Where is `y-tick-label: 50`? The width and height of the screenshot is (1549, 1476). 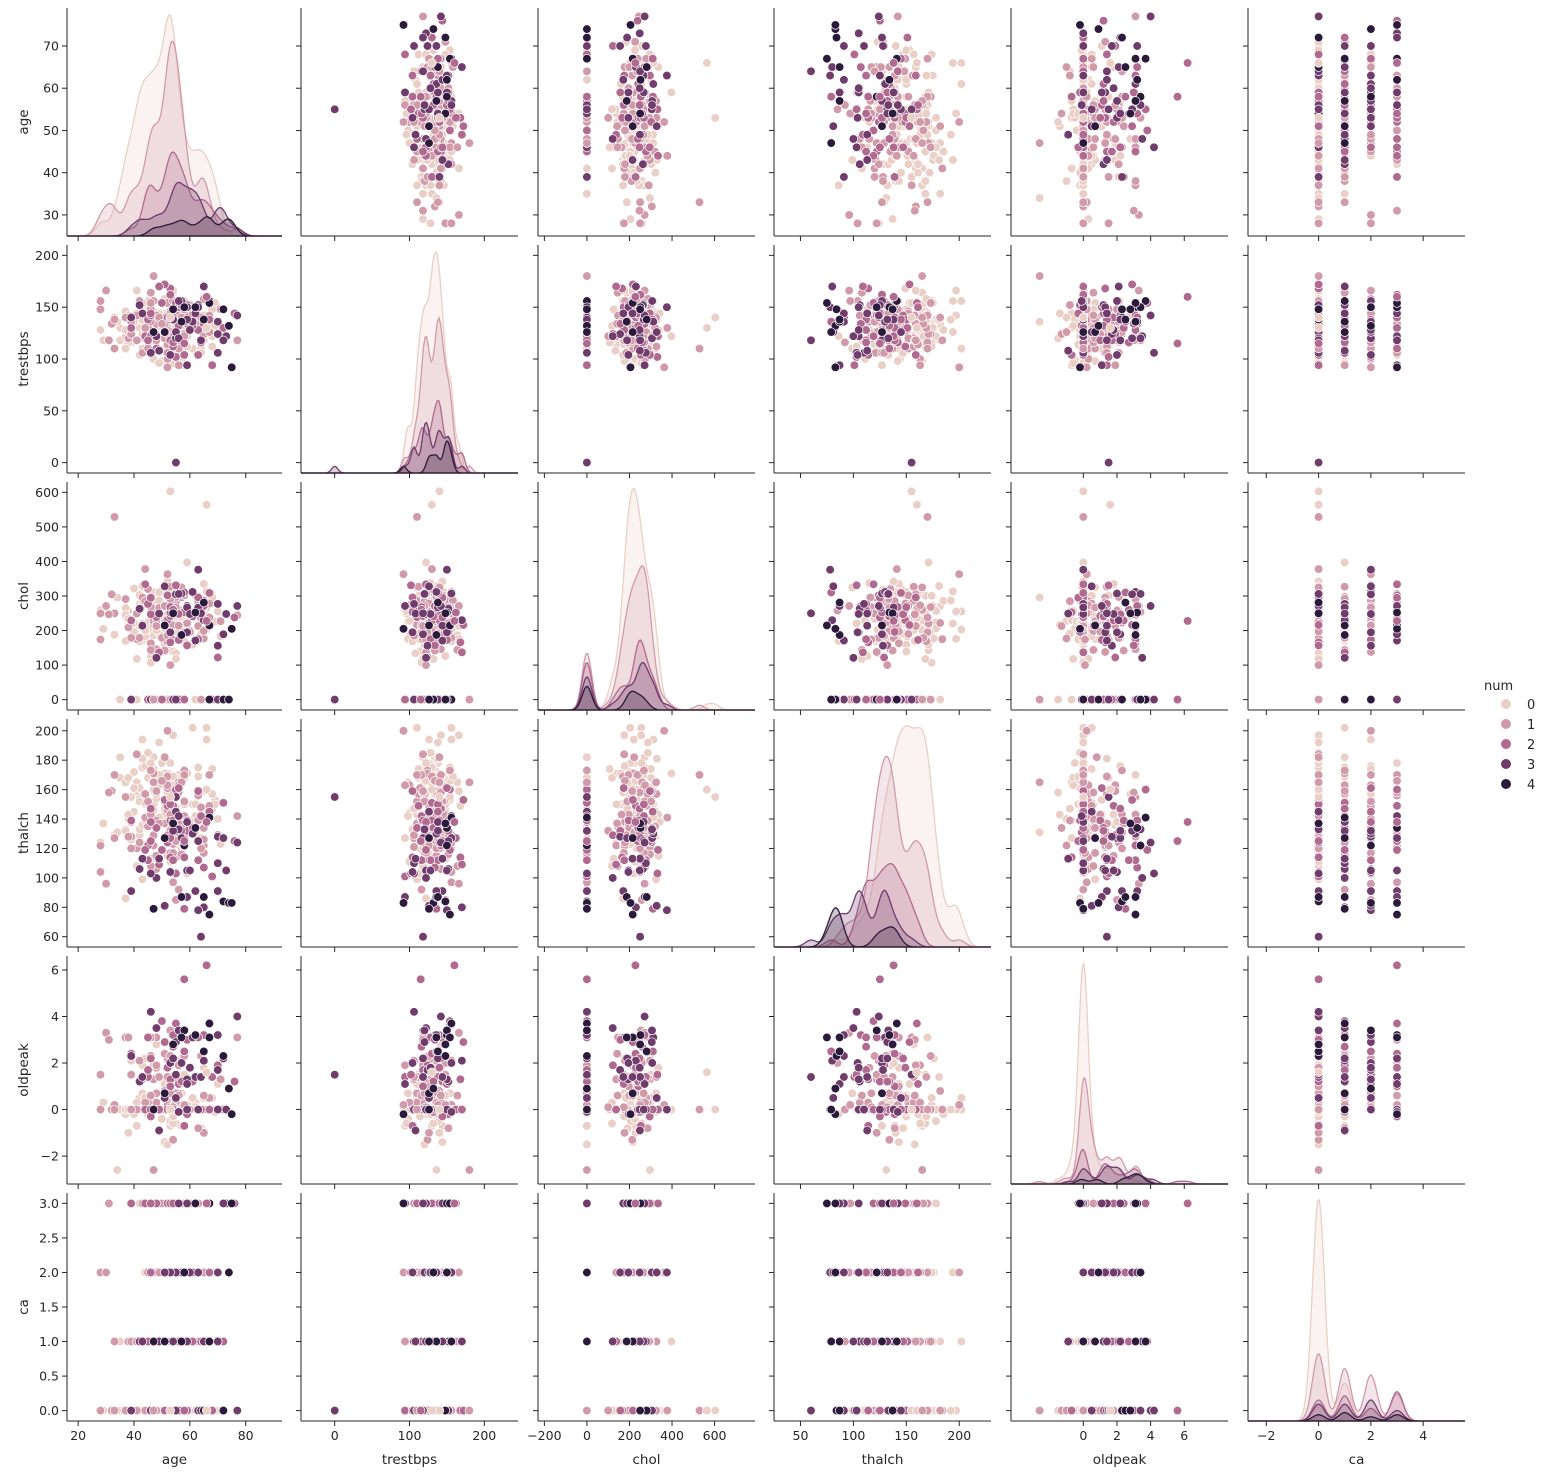
y-tick-label: 50 is located at coordinates (51, 130).